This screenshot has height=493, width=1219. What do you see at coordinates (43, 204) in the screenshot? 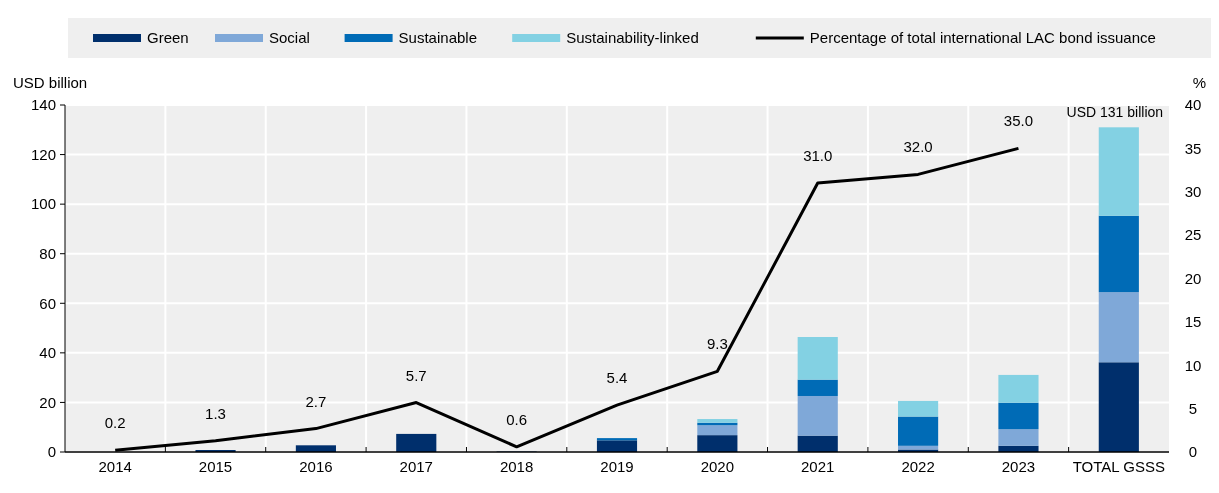
I see `y-tick-label: 100` at bounding box center [43, 204].